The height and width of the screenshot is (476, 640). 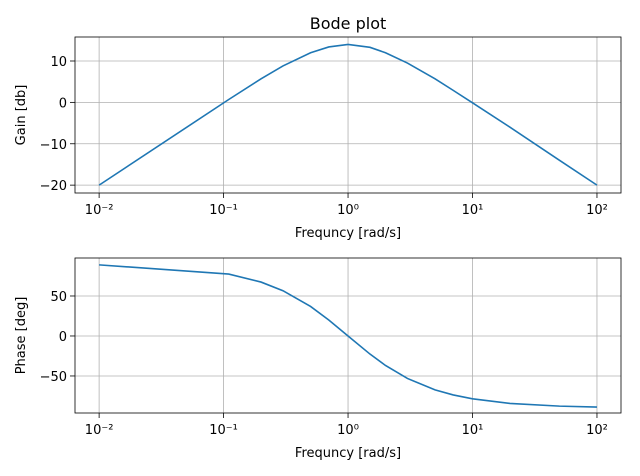 What do you see at coordinates (21, 115) in the screenshot?
I see `y-axis-label: Gain [db]` at bounding box center [21, 115].